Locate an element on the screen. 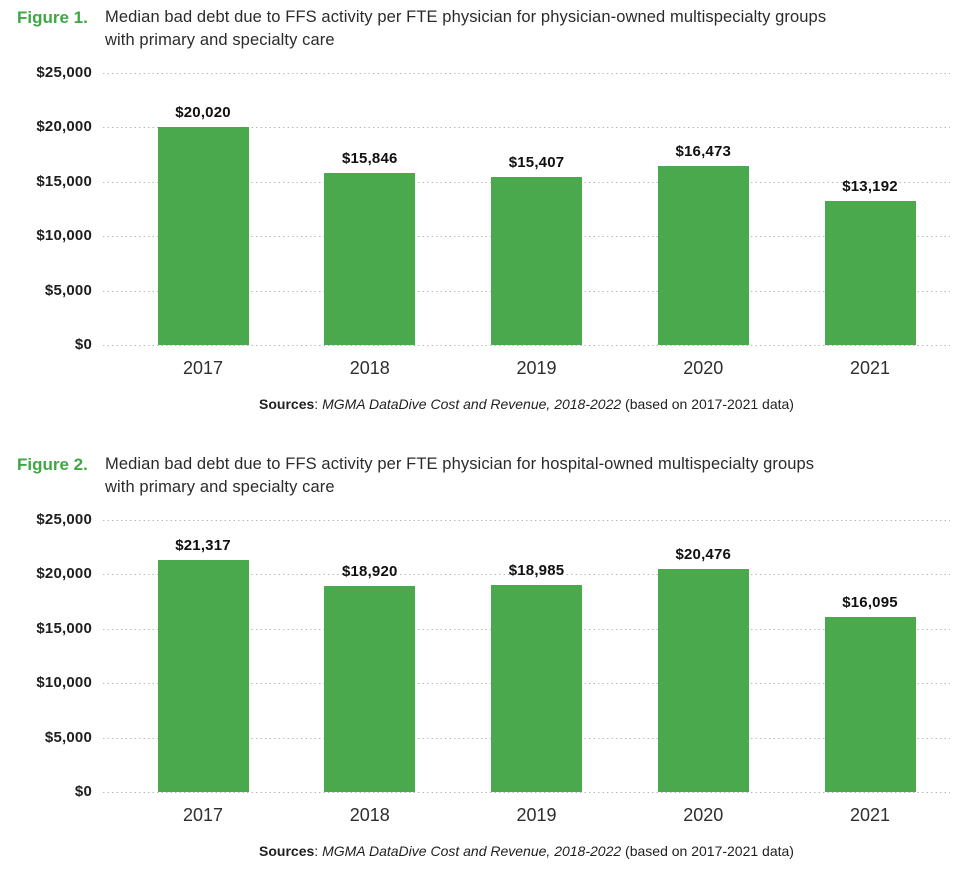 This screenshot has width=956, height=871. bar-value-label: $20,020 is located at coordinates (203, 112).